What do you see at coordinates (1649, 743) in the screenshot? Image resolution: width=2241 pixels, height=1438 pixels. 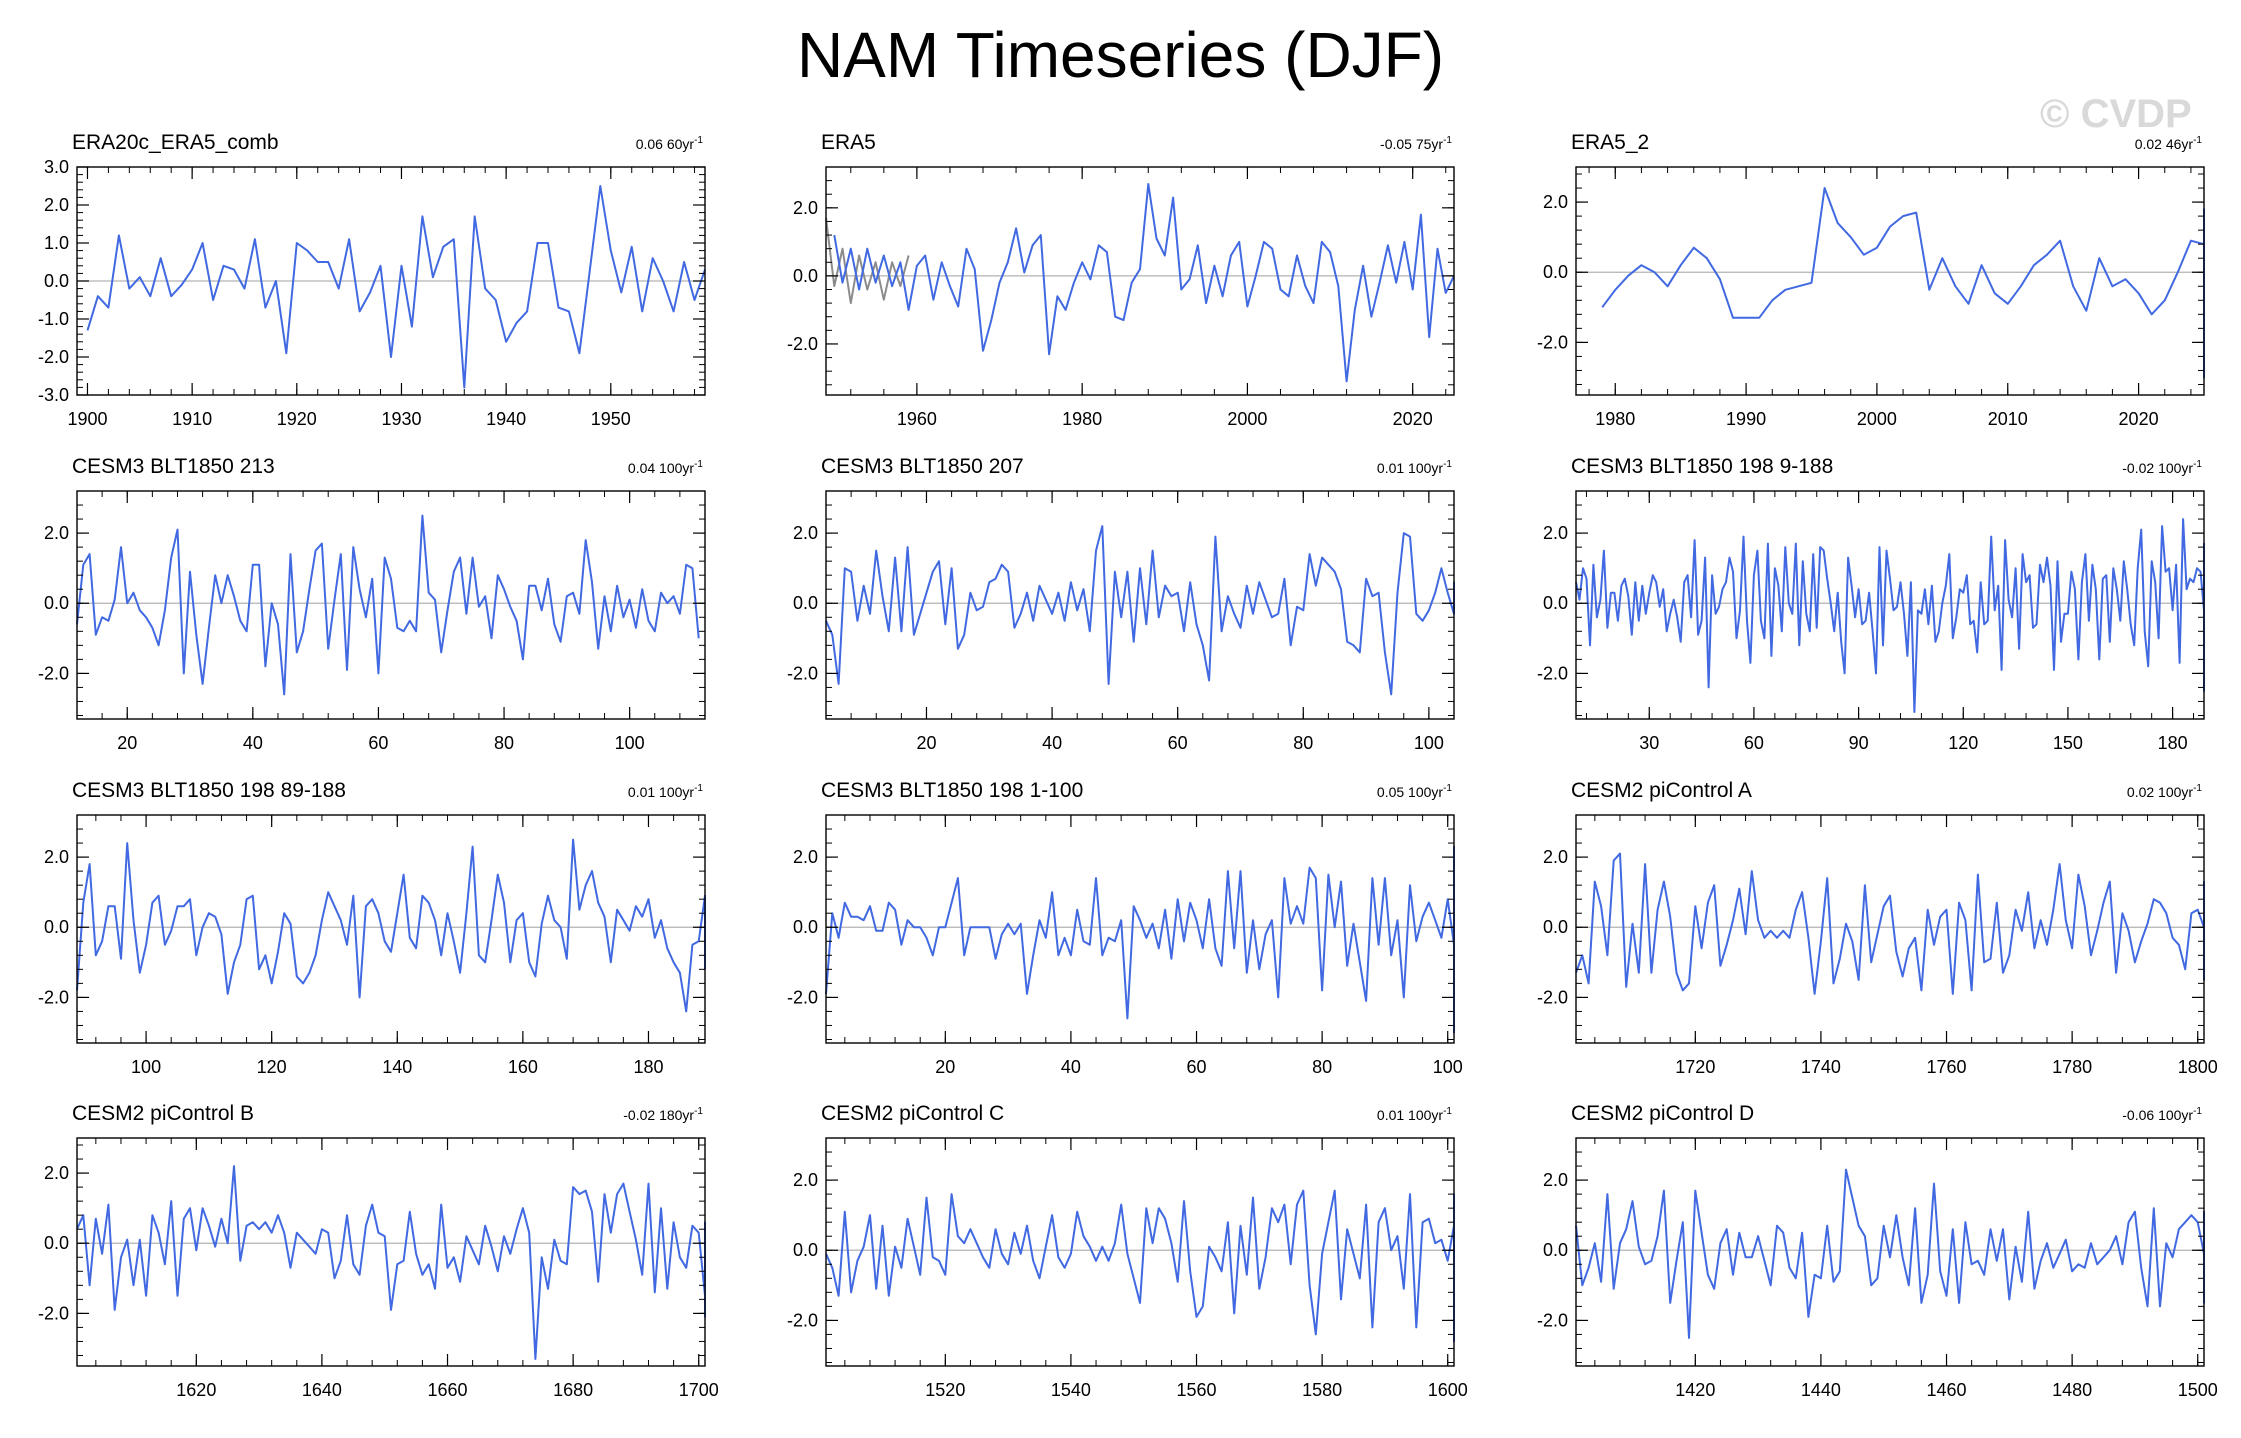 I see `x-tick-label: 30` at bounding box center [1649, 743].